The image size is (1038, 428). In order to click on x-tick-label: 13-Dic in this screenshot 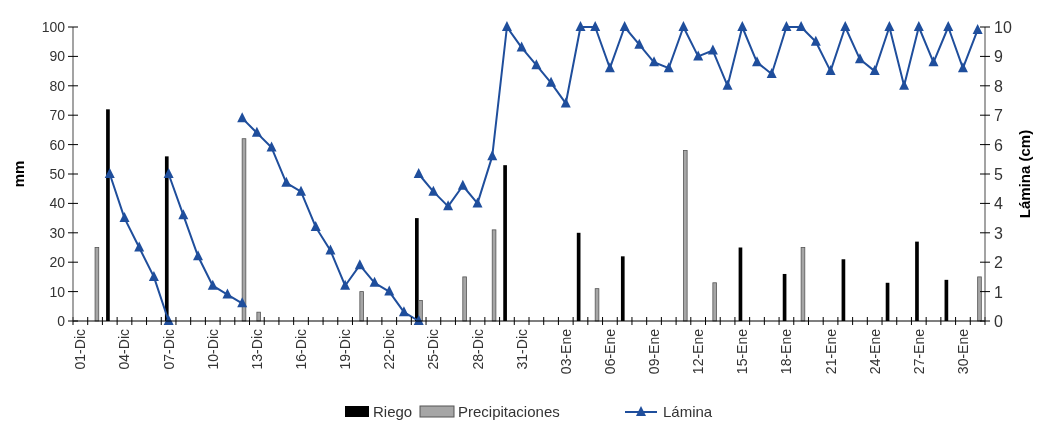, I will do `click(256, 349)`.